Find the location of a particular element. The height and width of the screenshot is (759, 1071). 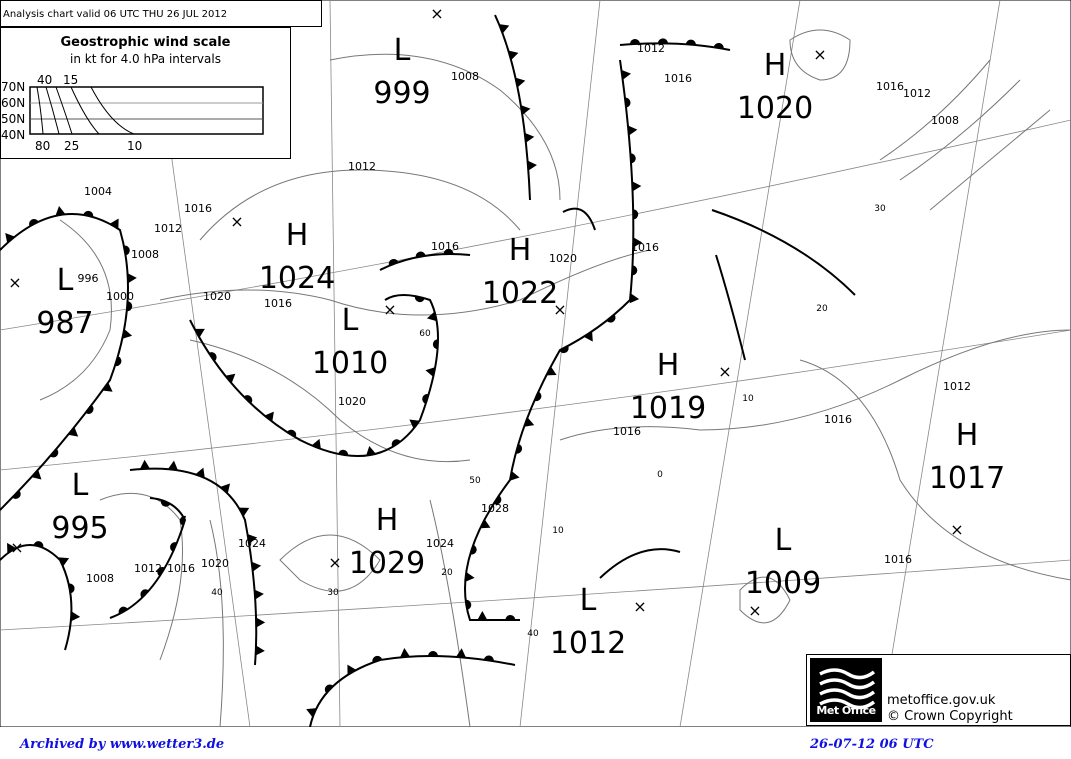

isobar-label: 1024 is located at coordinates (440, 543).